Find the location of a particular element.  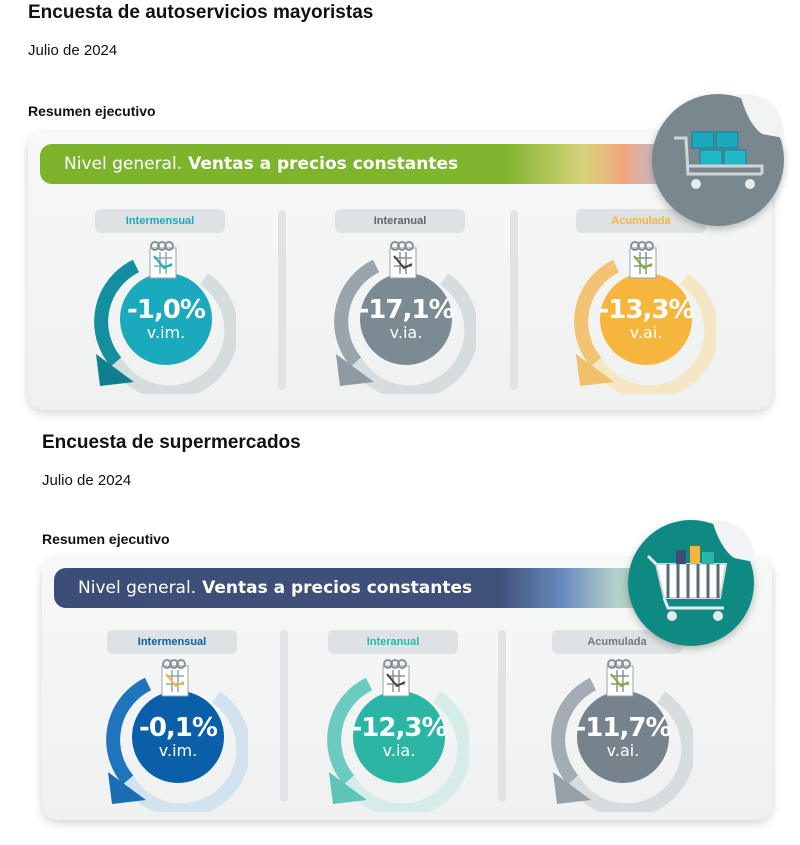

section1-title: Encuesta de autoservicios mayoristas is located at coordinates (201, 12).